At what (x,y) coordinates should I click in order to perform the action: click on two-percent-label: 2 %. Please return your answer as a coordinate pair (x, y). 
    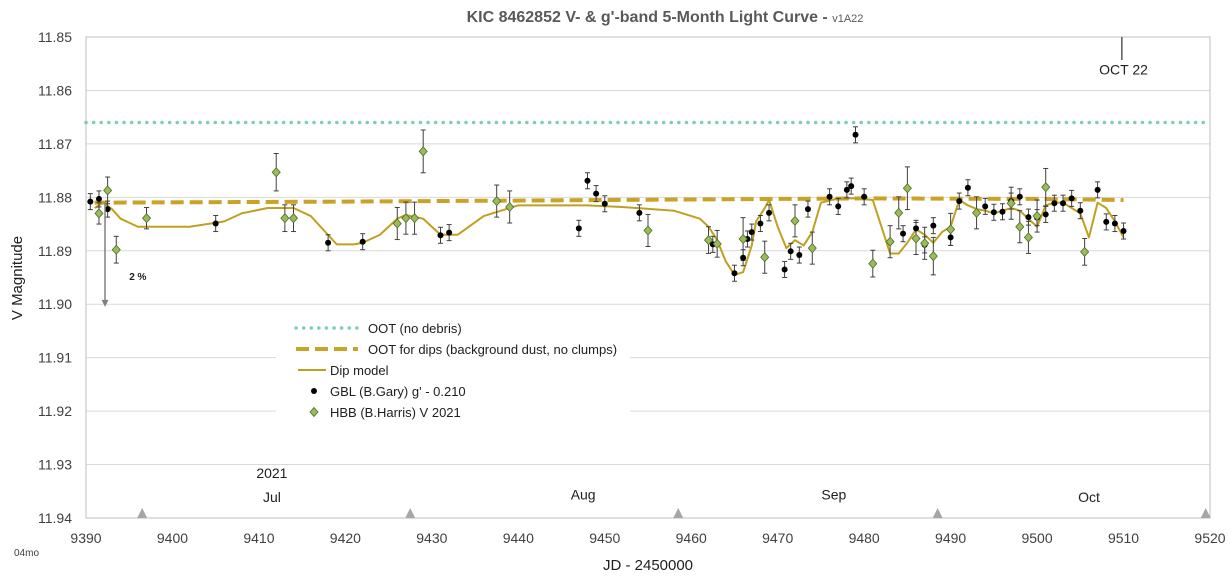
    Looking at the image, I should click on (137, 277).